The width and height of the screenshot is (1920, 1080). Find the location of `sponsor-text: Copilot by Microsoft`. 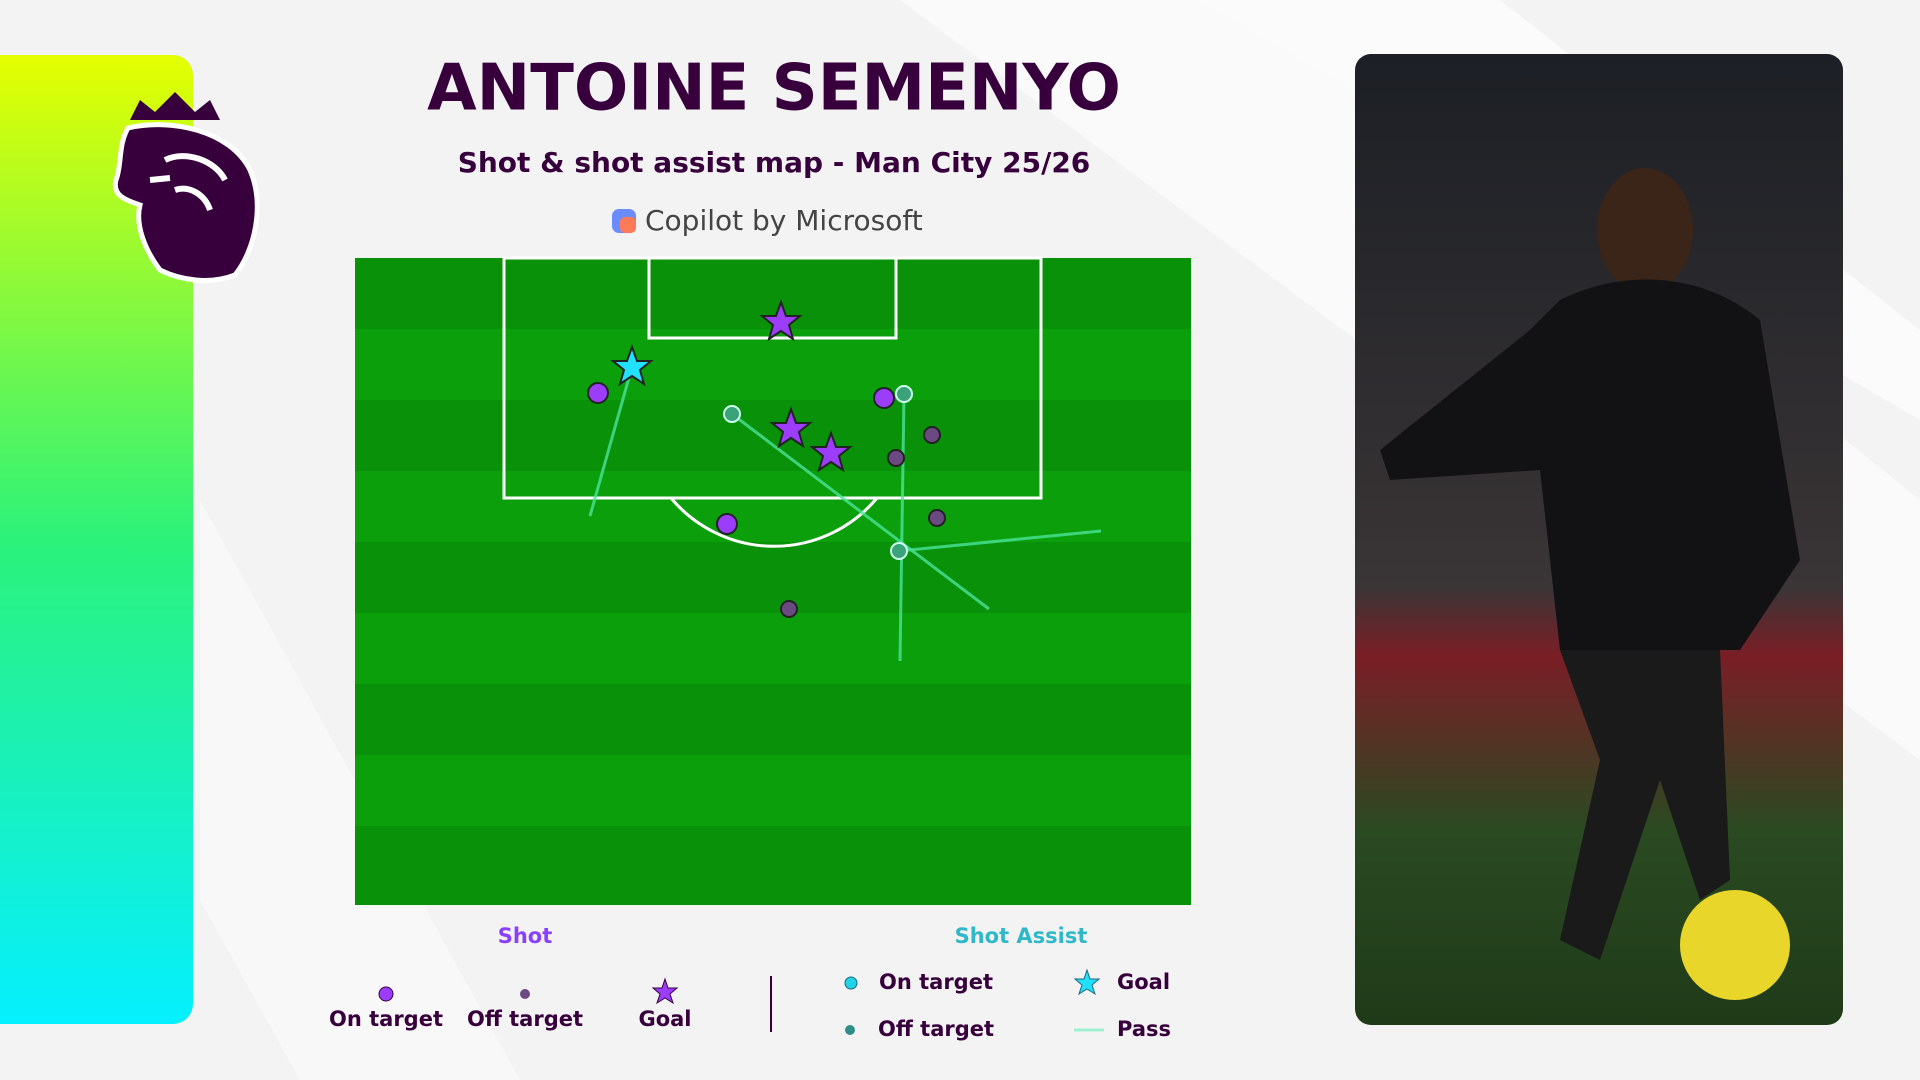

sponsor-text: Copilot by Microsoft is located at coordinates (784, 220).